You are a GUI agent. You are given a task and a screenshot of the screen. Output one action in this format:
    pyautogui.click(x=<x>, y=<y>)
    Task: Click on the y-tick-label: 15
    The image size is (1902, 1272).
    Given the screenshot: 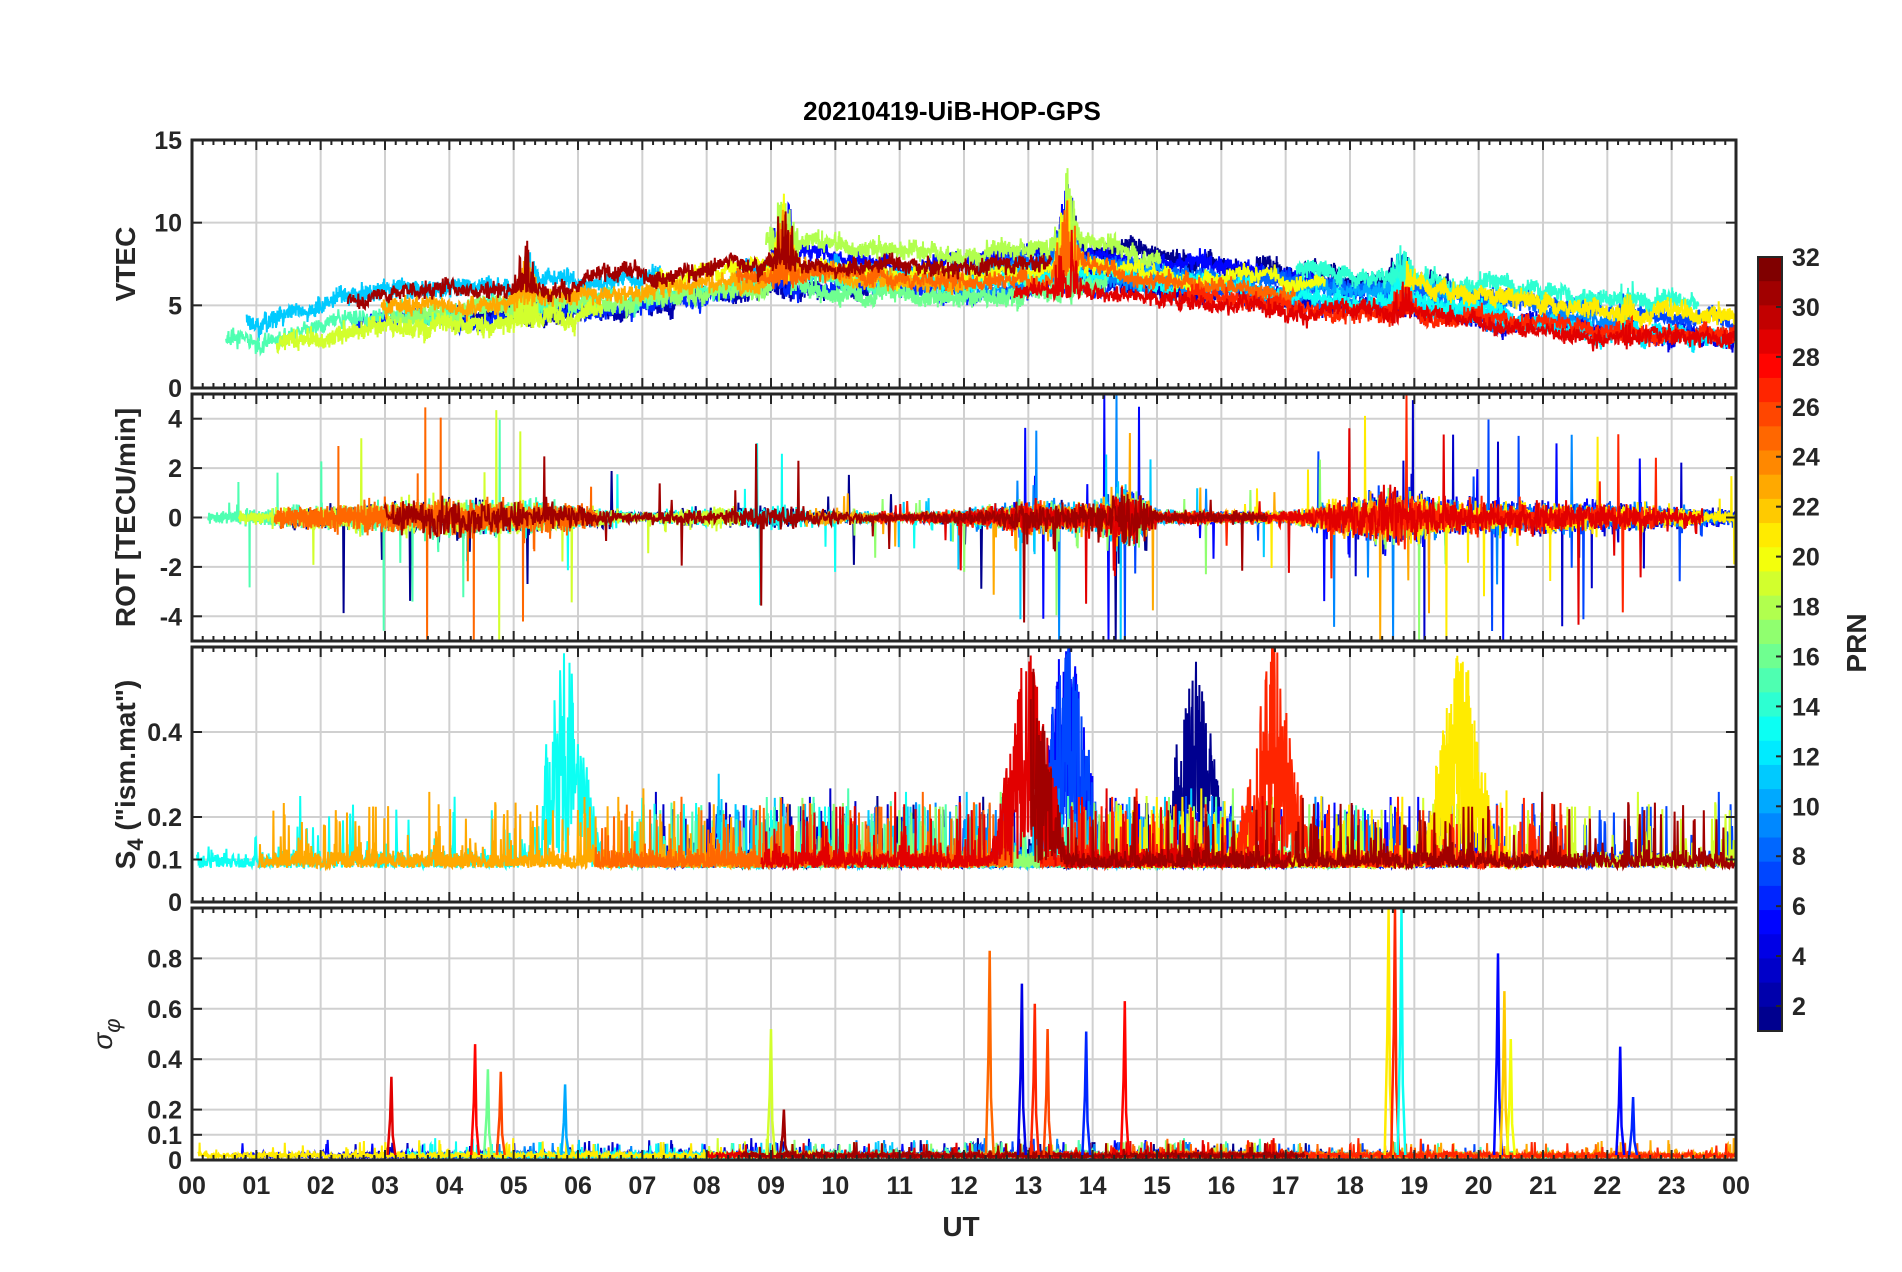 What is the action you would take?
    pyautogui.click(x=168, y=141)
    